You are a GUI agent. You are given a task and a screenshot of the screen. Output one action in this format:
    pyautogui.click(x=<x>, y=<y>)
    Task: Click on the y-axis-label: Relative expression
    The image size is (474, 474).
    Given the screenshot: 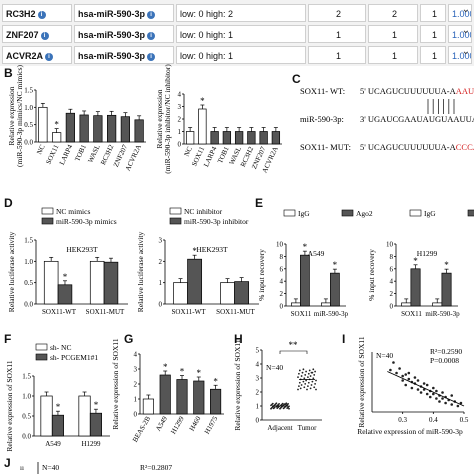 What is the action you would take?
    pyautogui.click(x=159, y=118)
    